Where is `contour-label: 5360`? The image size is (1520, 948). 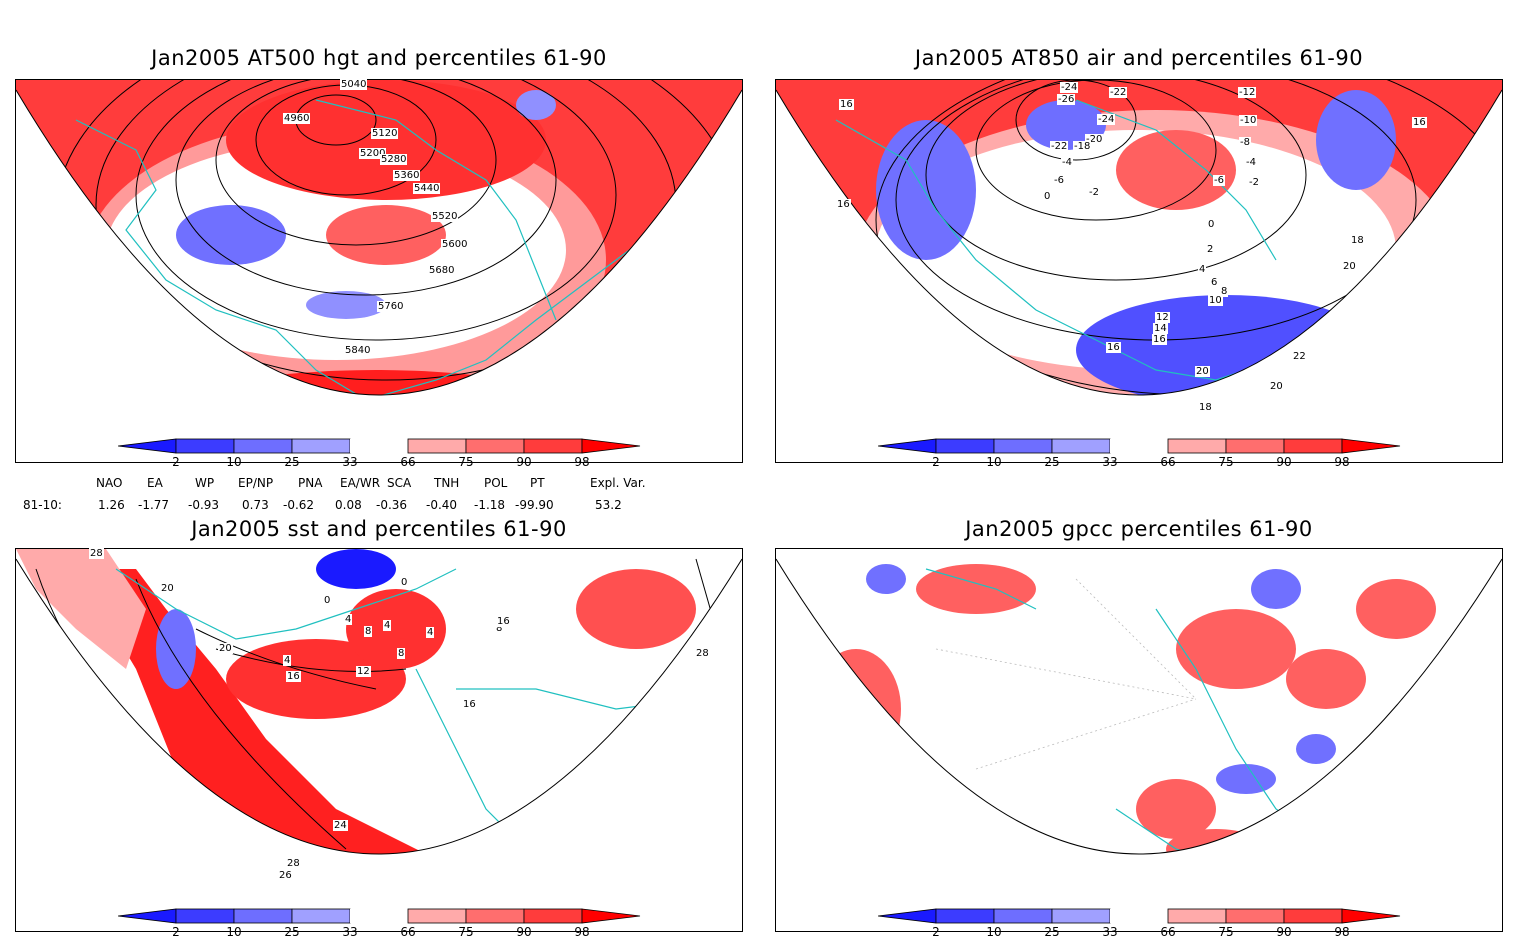 contour-label: 5360 is located at coordinates (407, 175).